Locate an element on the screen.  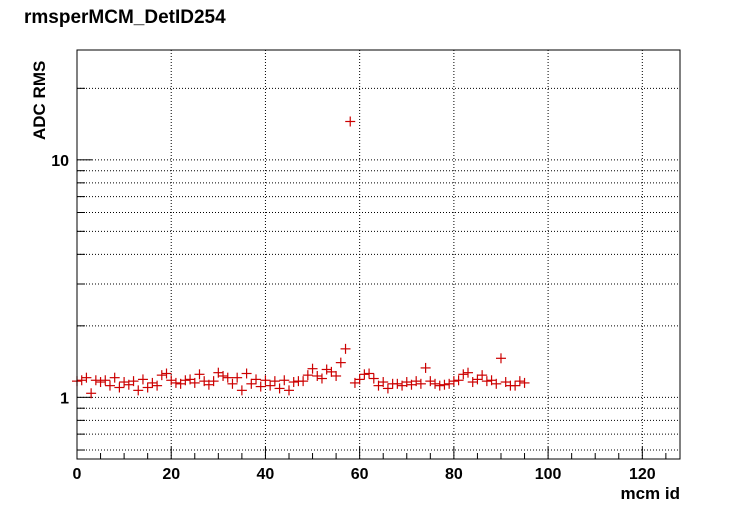
x-tick-label: 100 is located at coordinates (548, 474).